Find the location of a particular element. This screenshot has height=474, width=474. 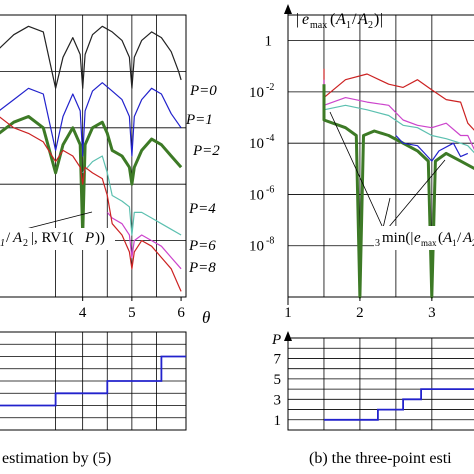

left-bottom-series is located at coordinates (93, 381).